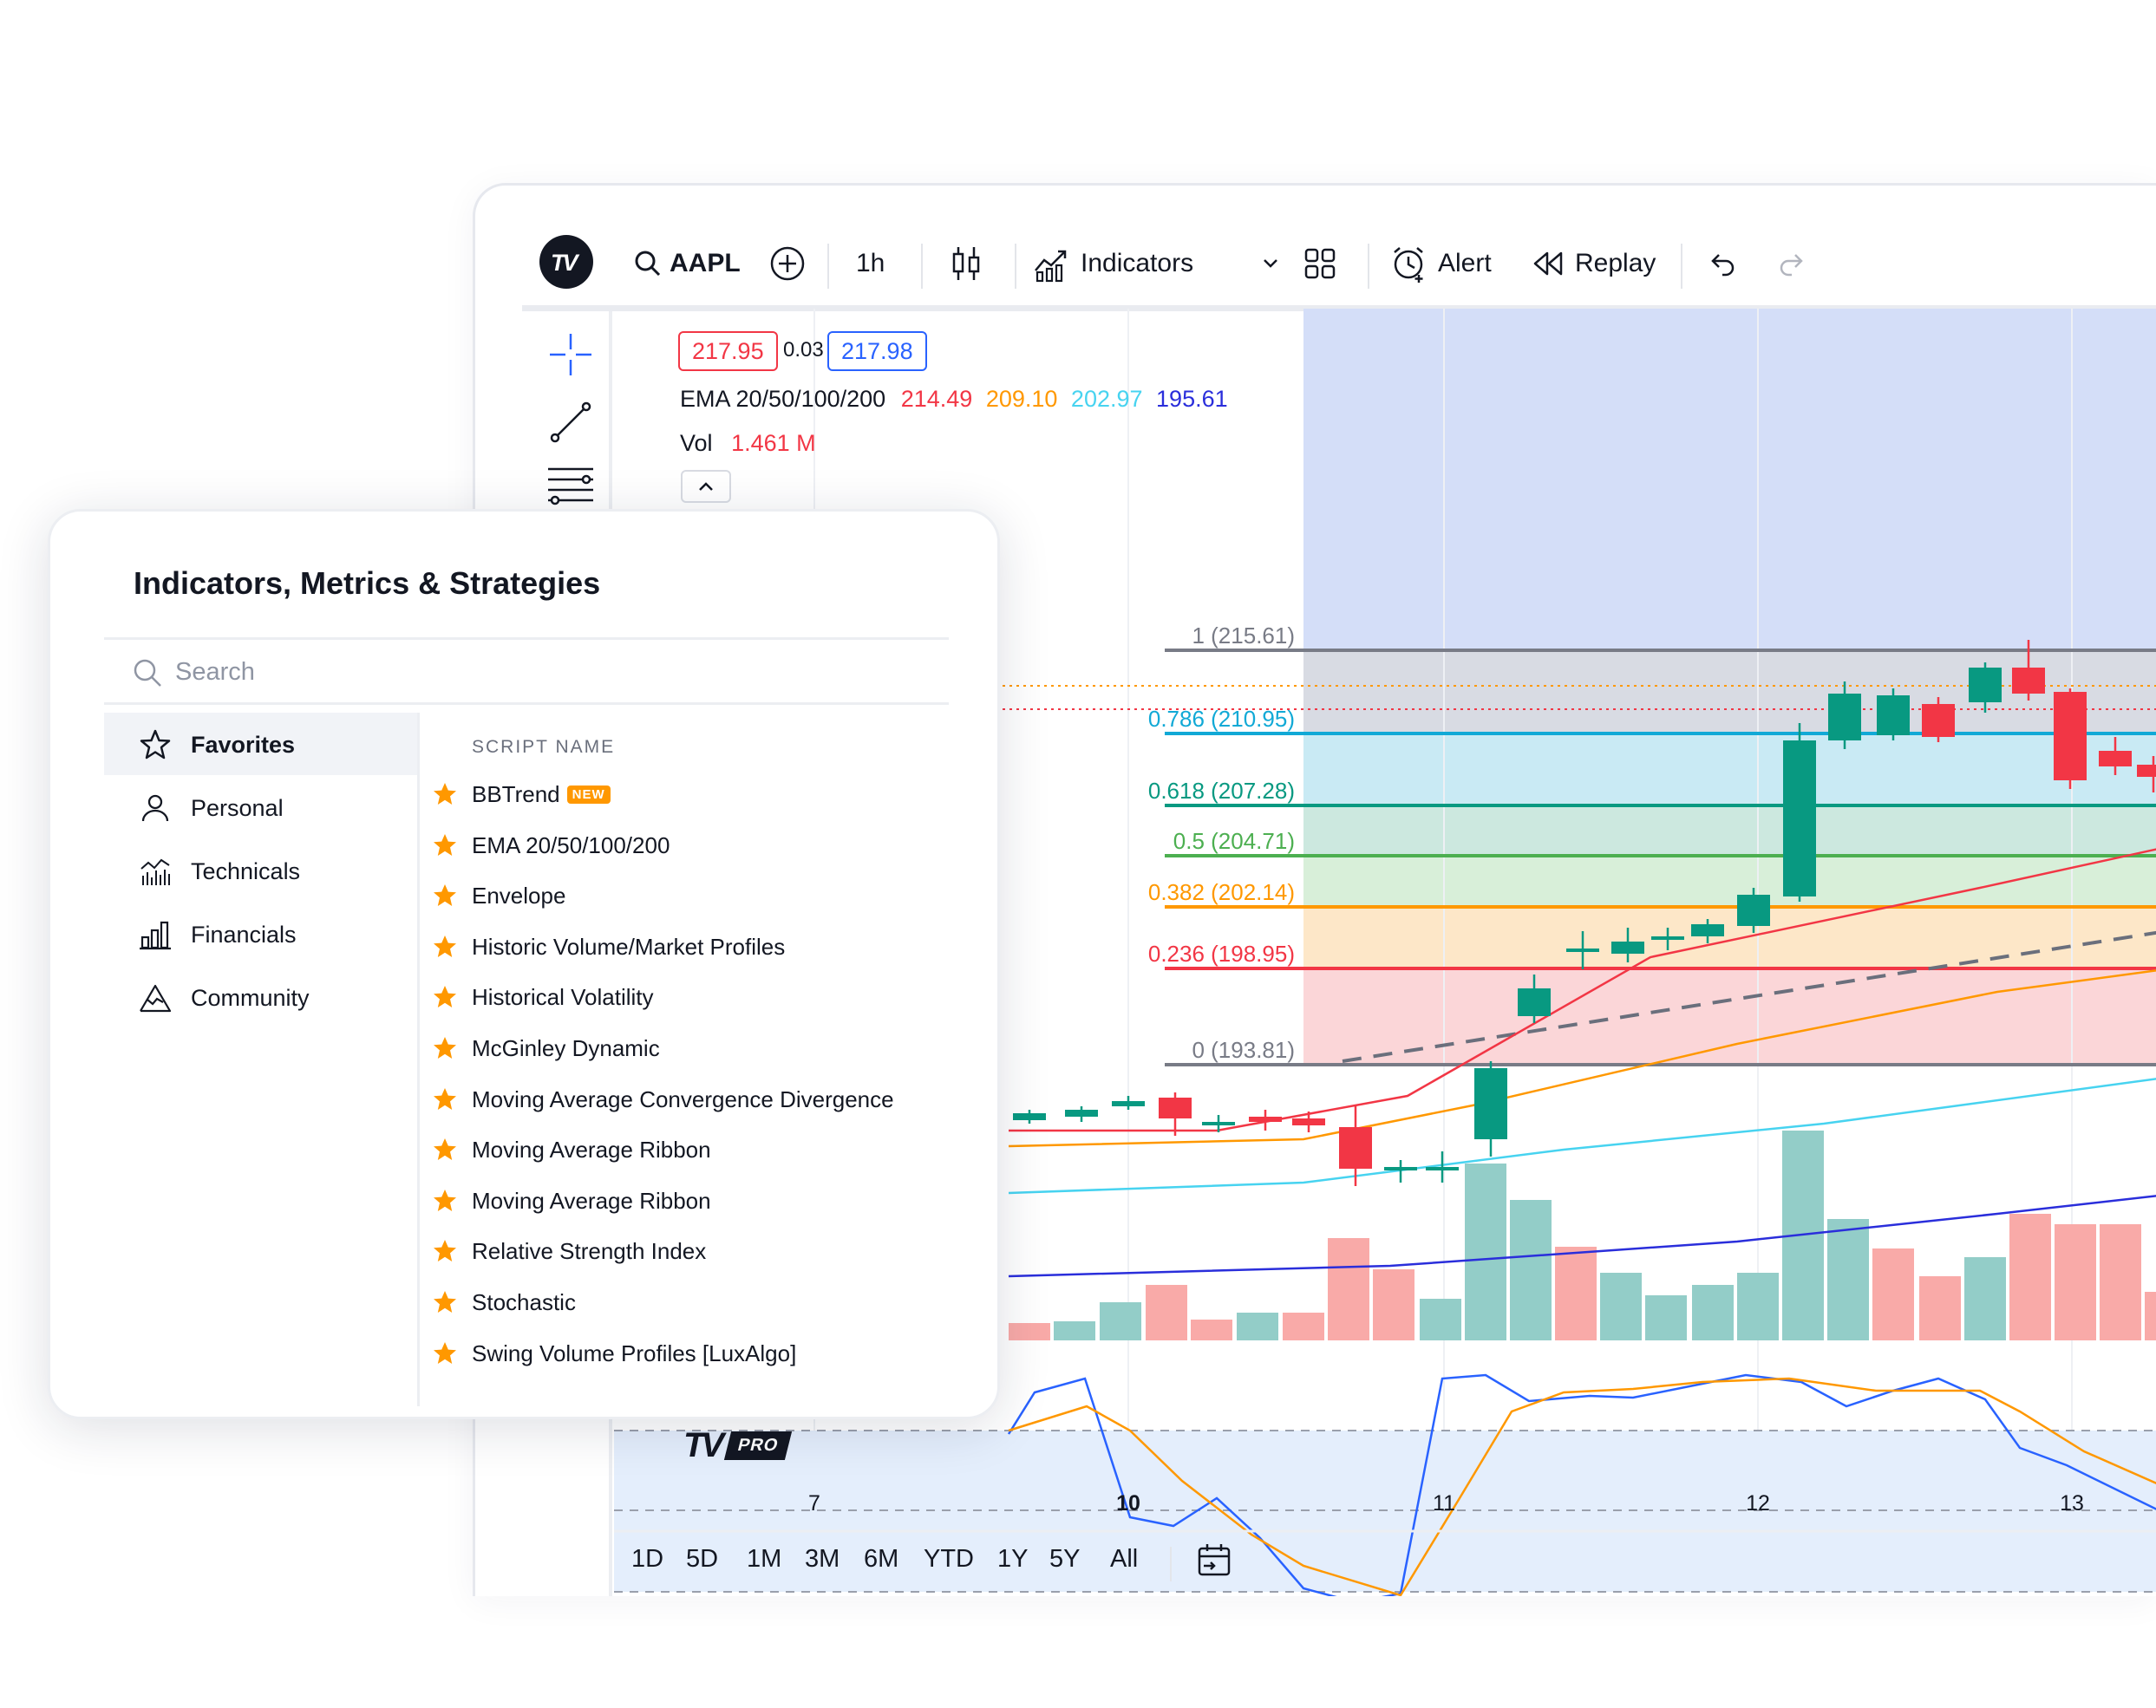  Describe the element at coordinates (709, 900) in the screenshot. I see `script-row: Envelope` at that location.